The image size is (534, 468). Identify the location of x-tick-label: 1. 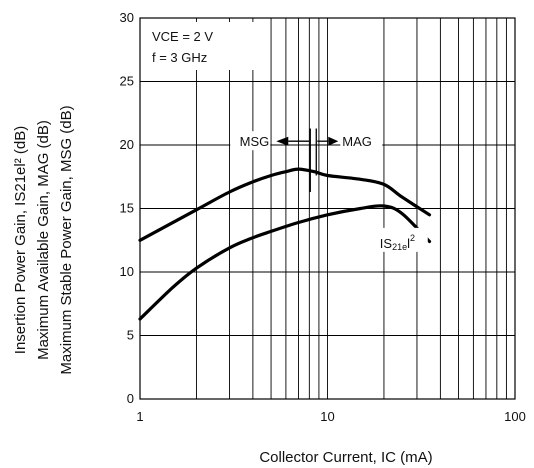
(139, 416).